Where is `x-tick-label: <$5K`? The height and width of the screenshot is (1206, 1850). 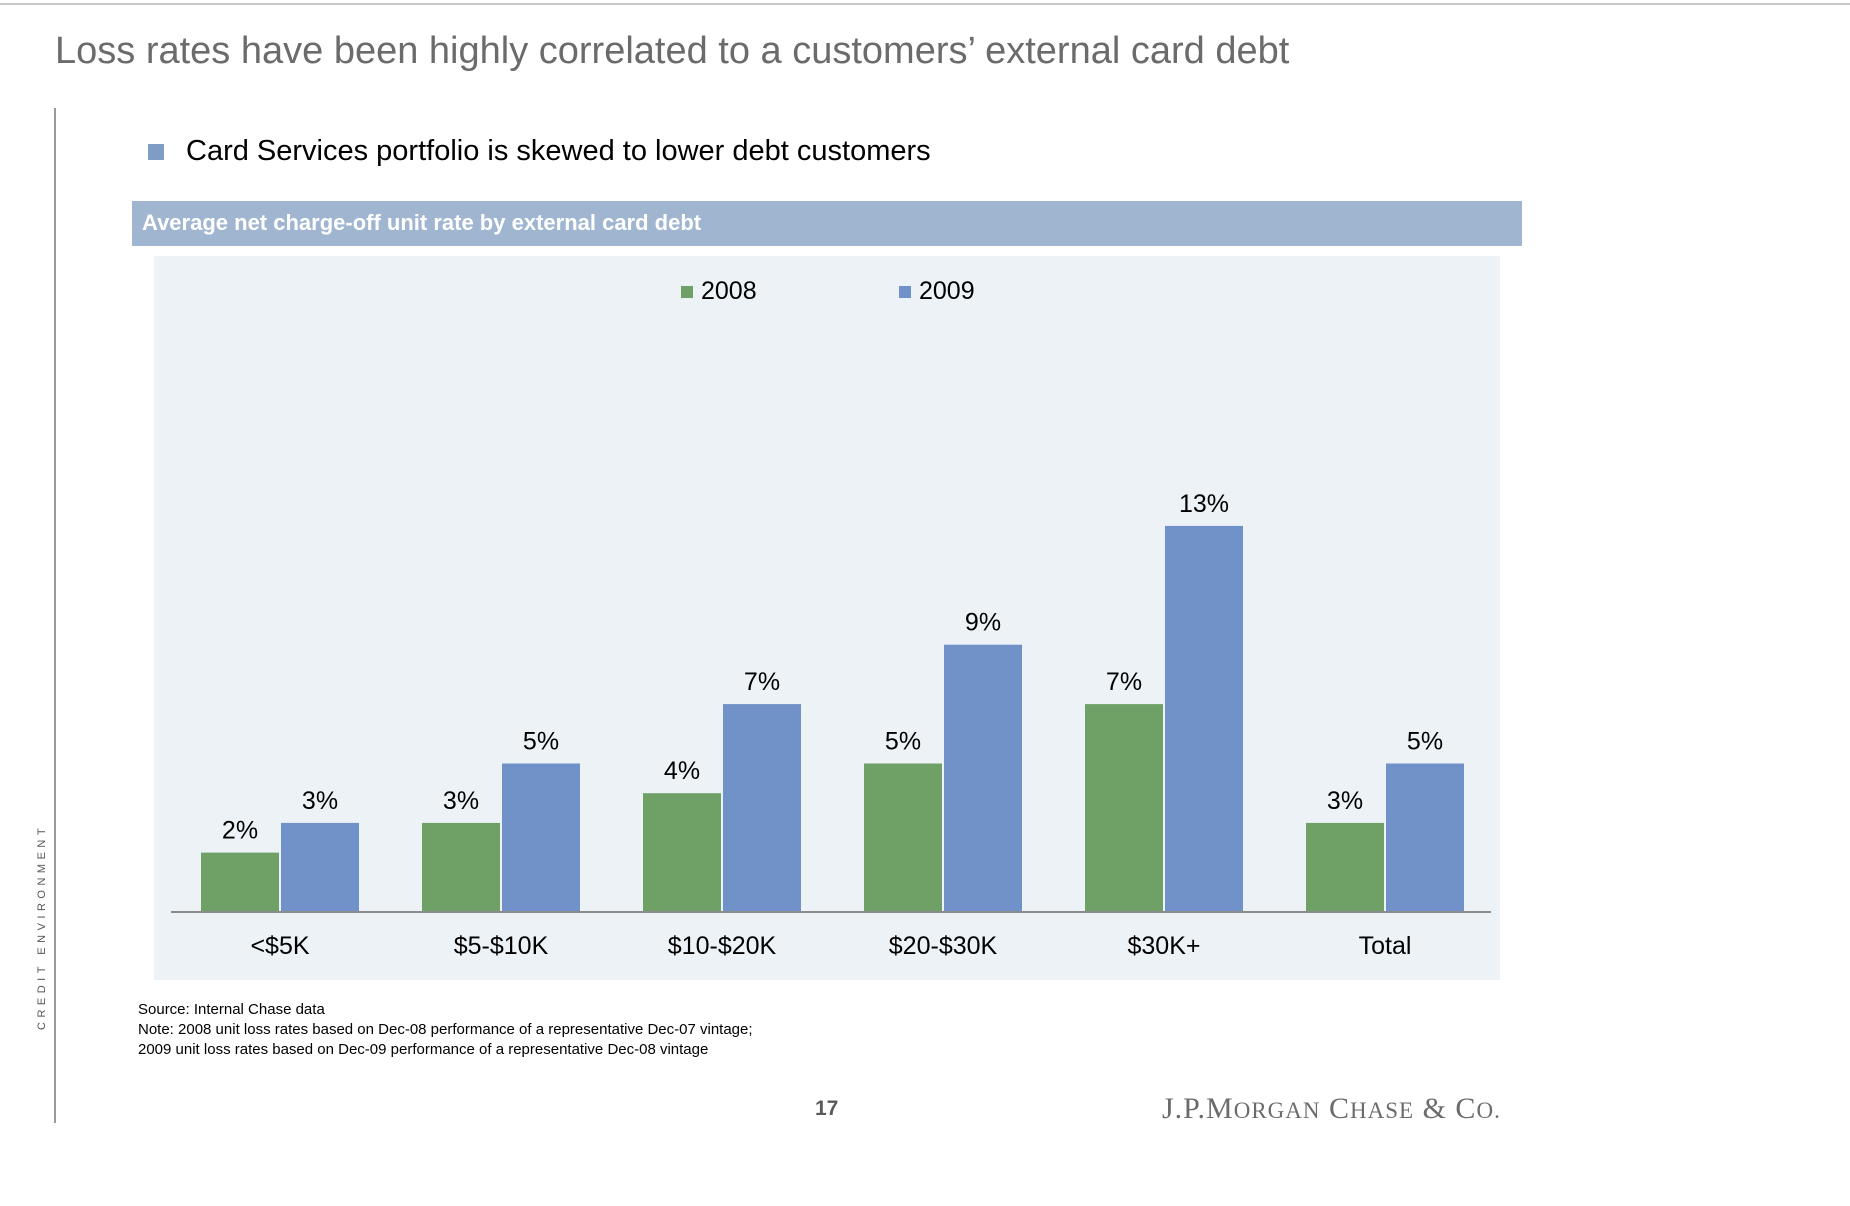
x-tick-label: <$5K is located at coordinates (279, 946).